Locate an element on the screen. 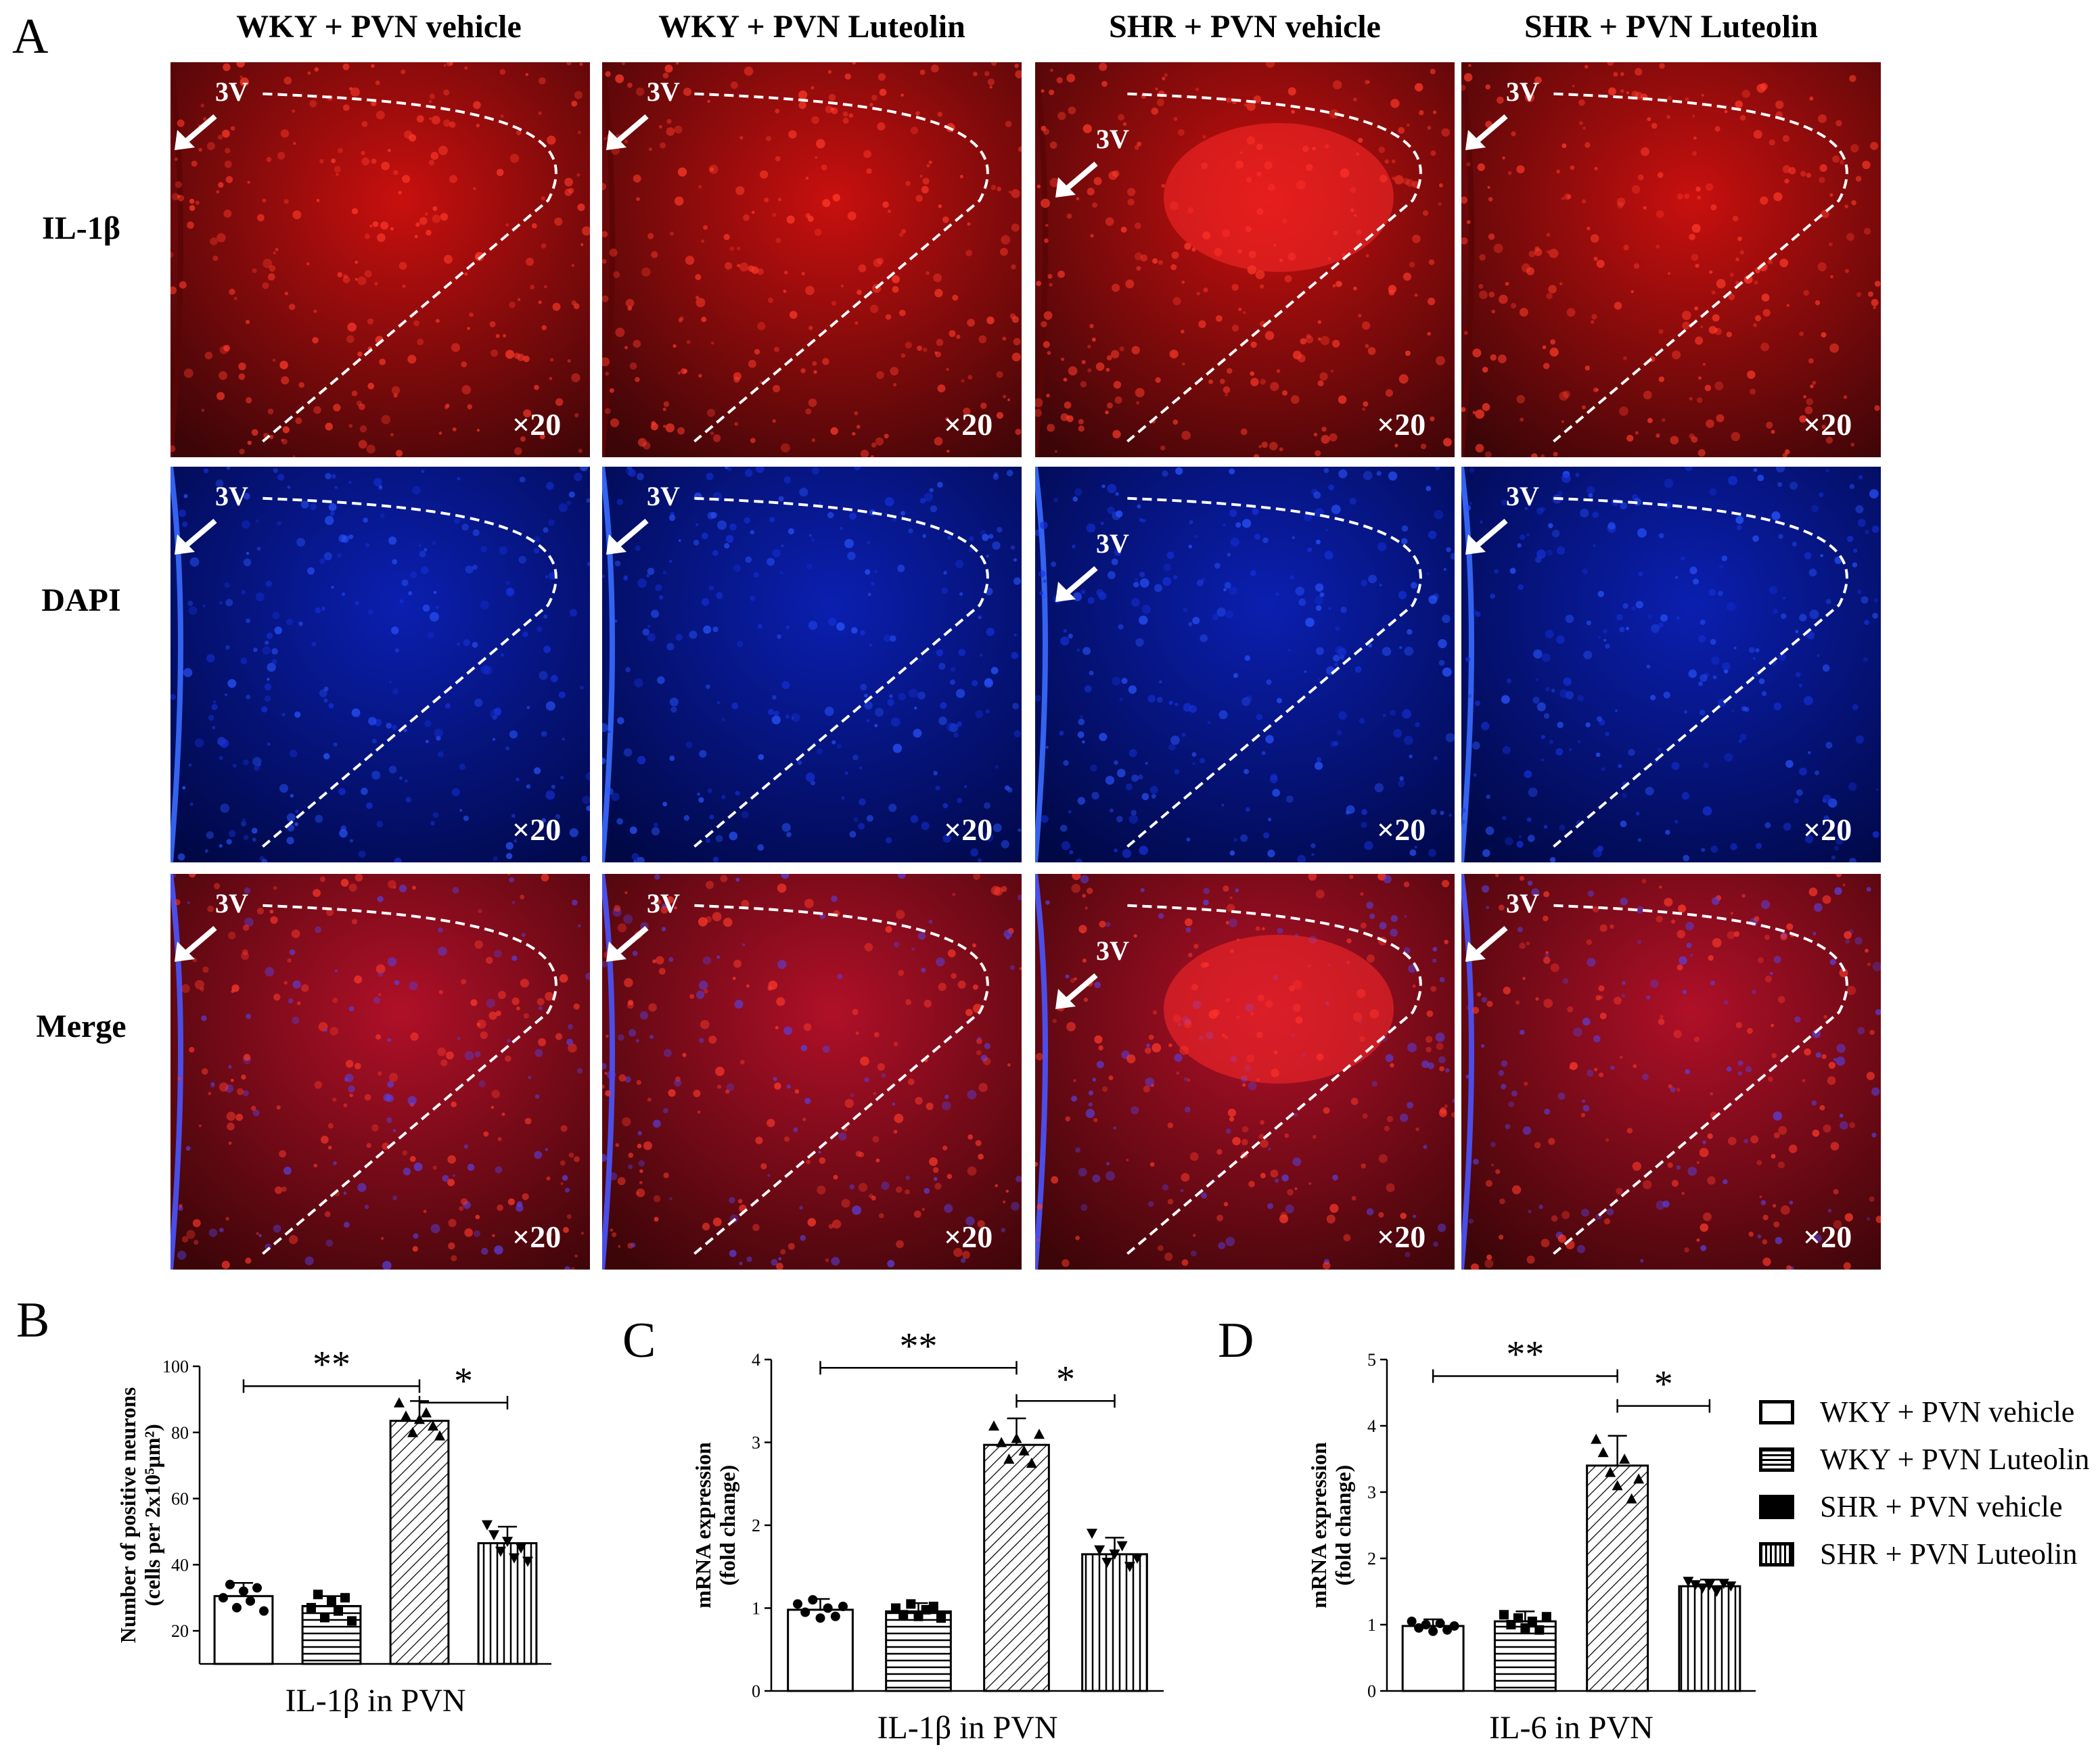 The width and height of the screenshot is (2098, 1764). micrograph-dapi-col1 is located at coordinates (380, 664).